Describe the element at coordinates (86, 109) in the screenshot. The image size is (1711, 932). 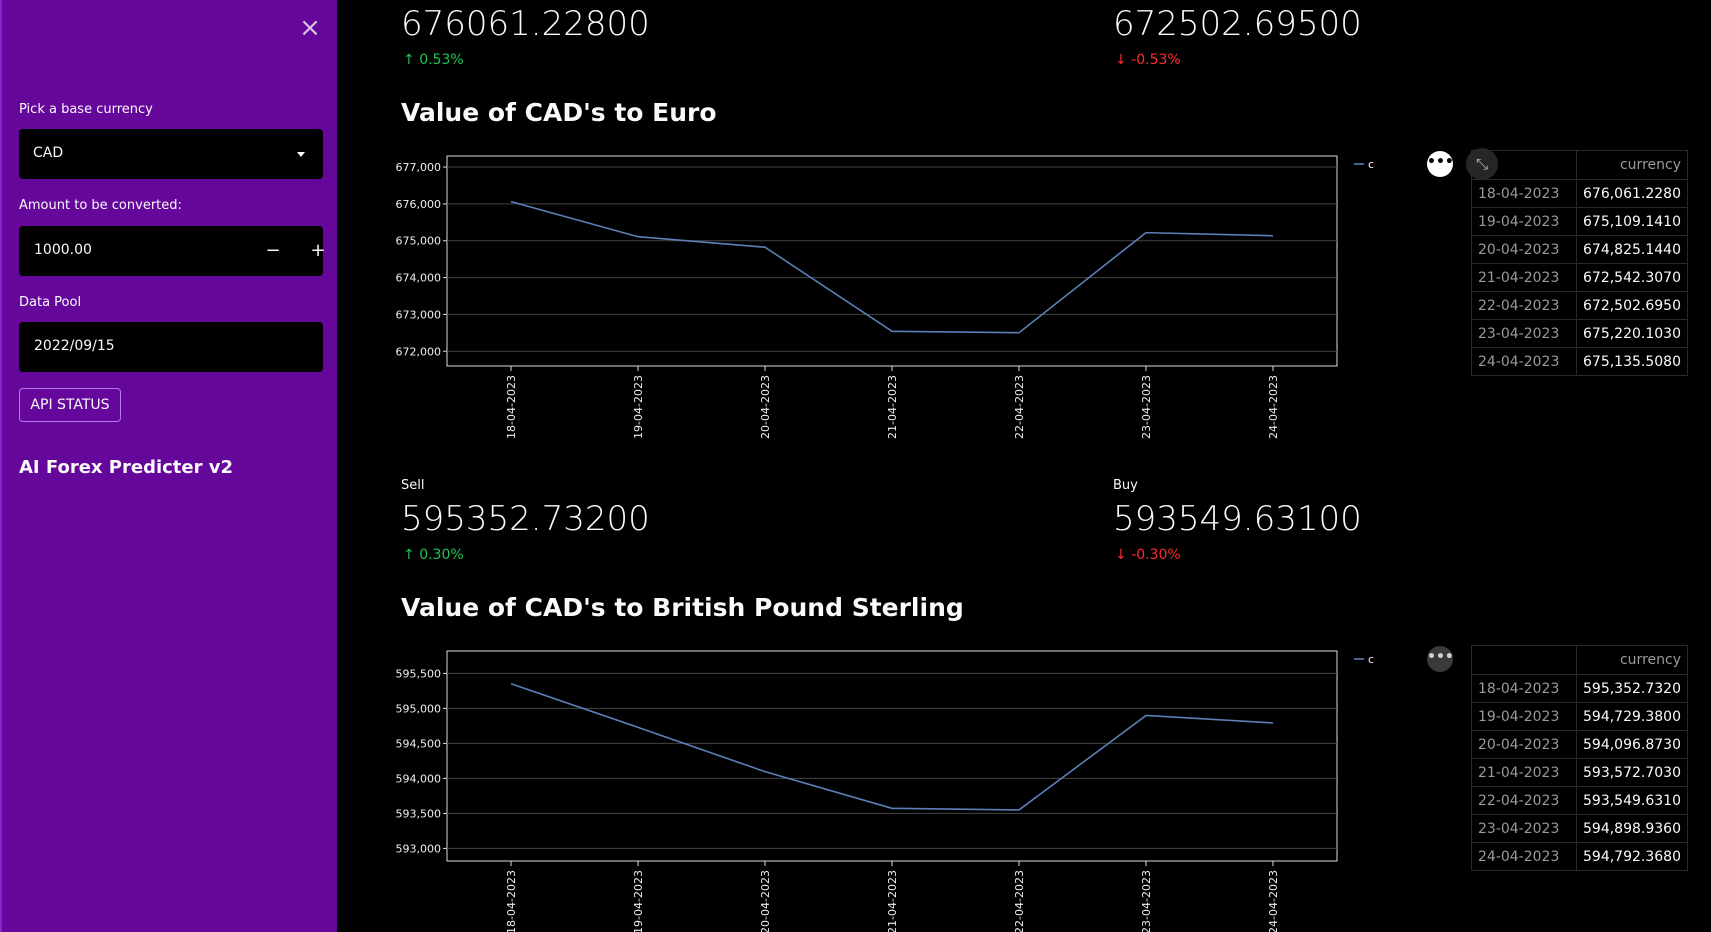
I see `base-currency-label: Pick a base currency` at that location.